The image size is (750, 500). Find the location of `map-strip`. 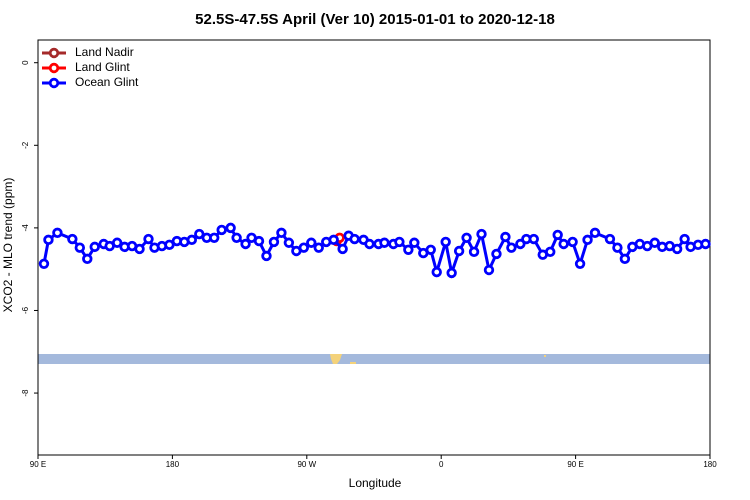

map-strip is located at coordinates (374, 359).